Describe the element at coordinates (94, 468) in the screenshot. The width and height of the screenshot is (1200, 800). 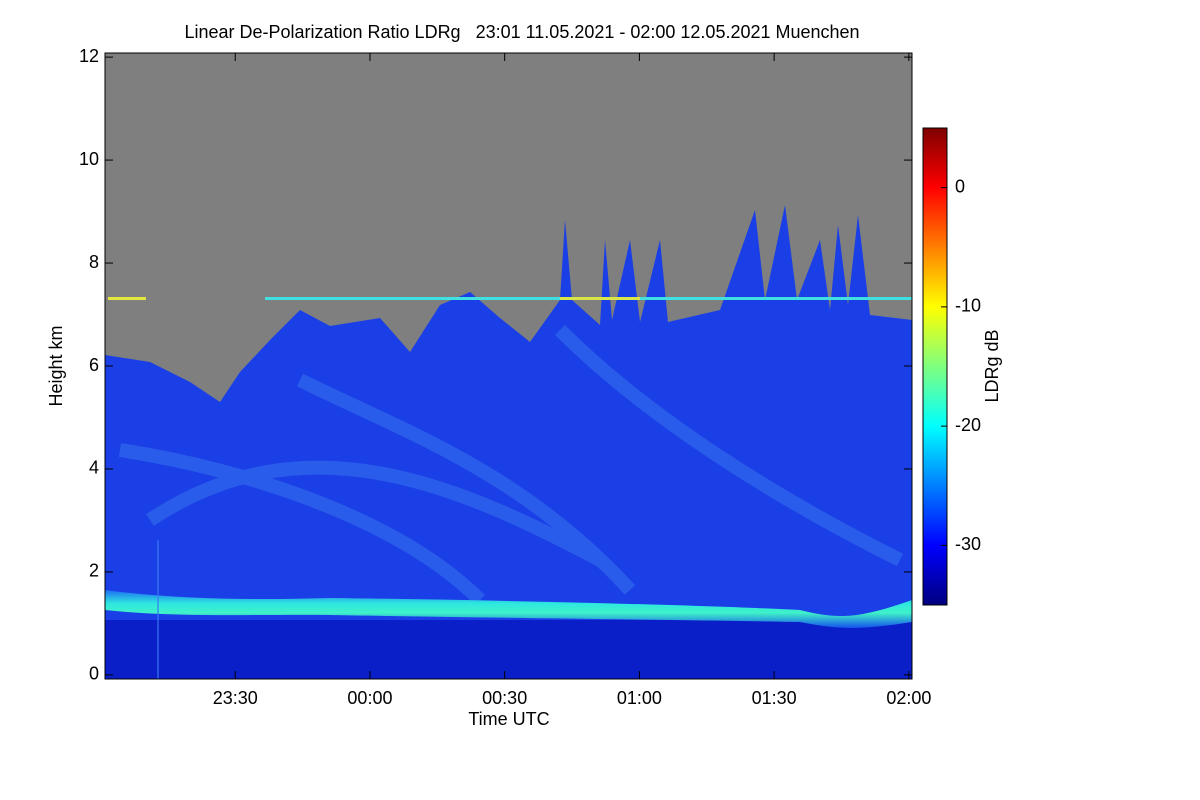
I see `y-tick-label: 4` at that location.